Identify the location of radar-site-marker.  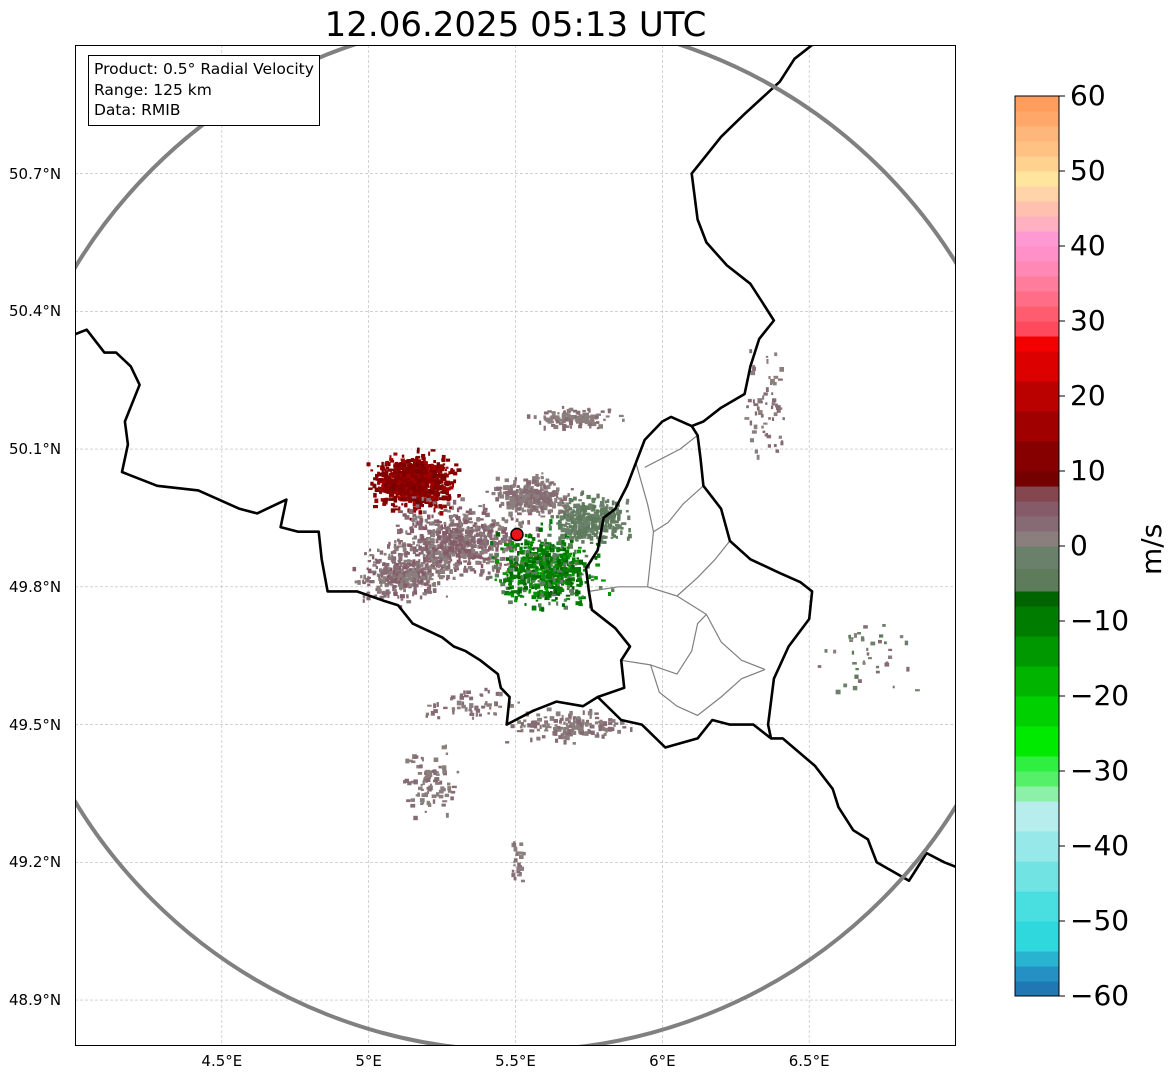
(517, 534).